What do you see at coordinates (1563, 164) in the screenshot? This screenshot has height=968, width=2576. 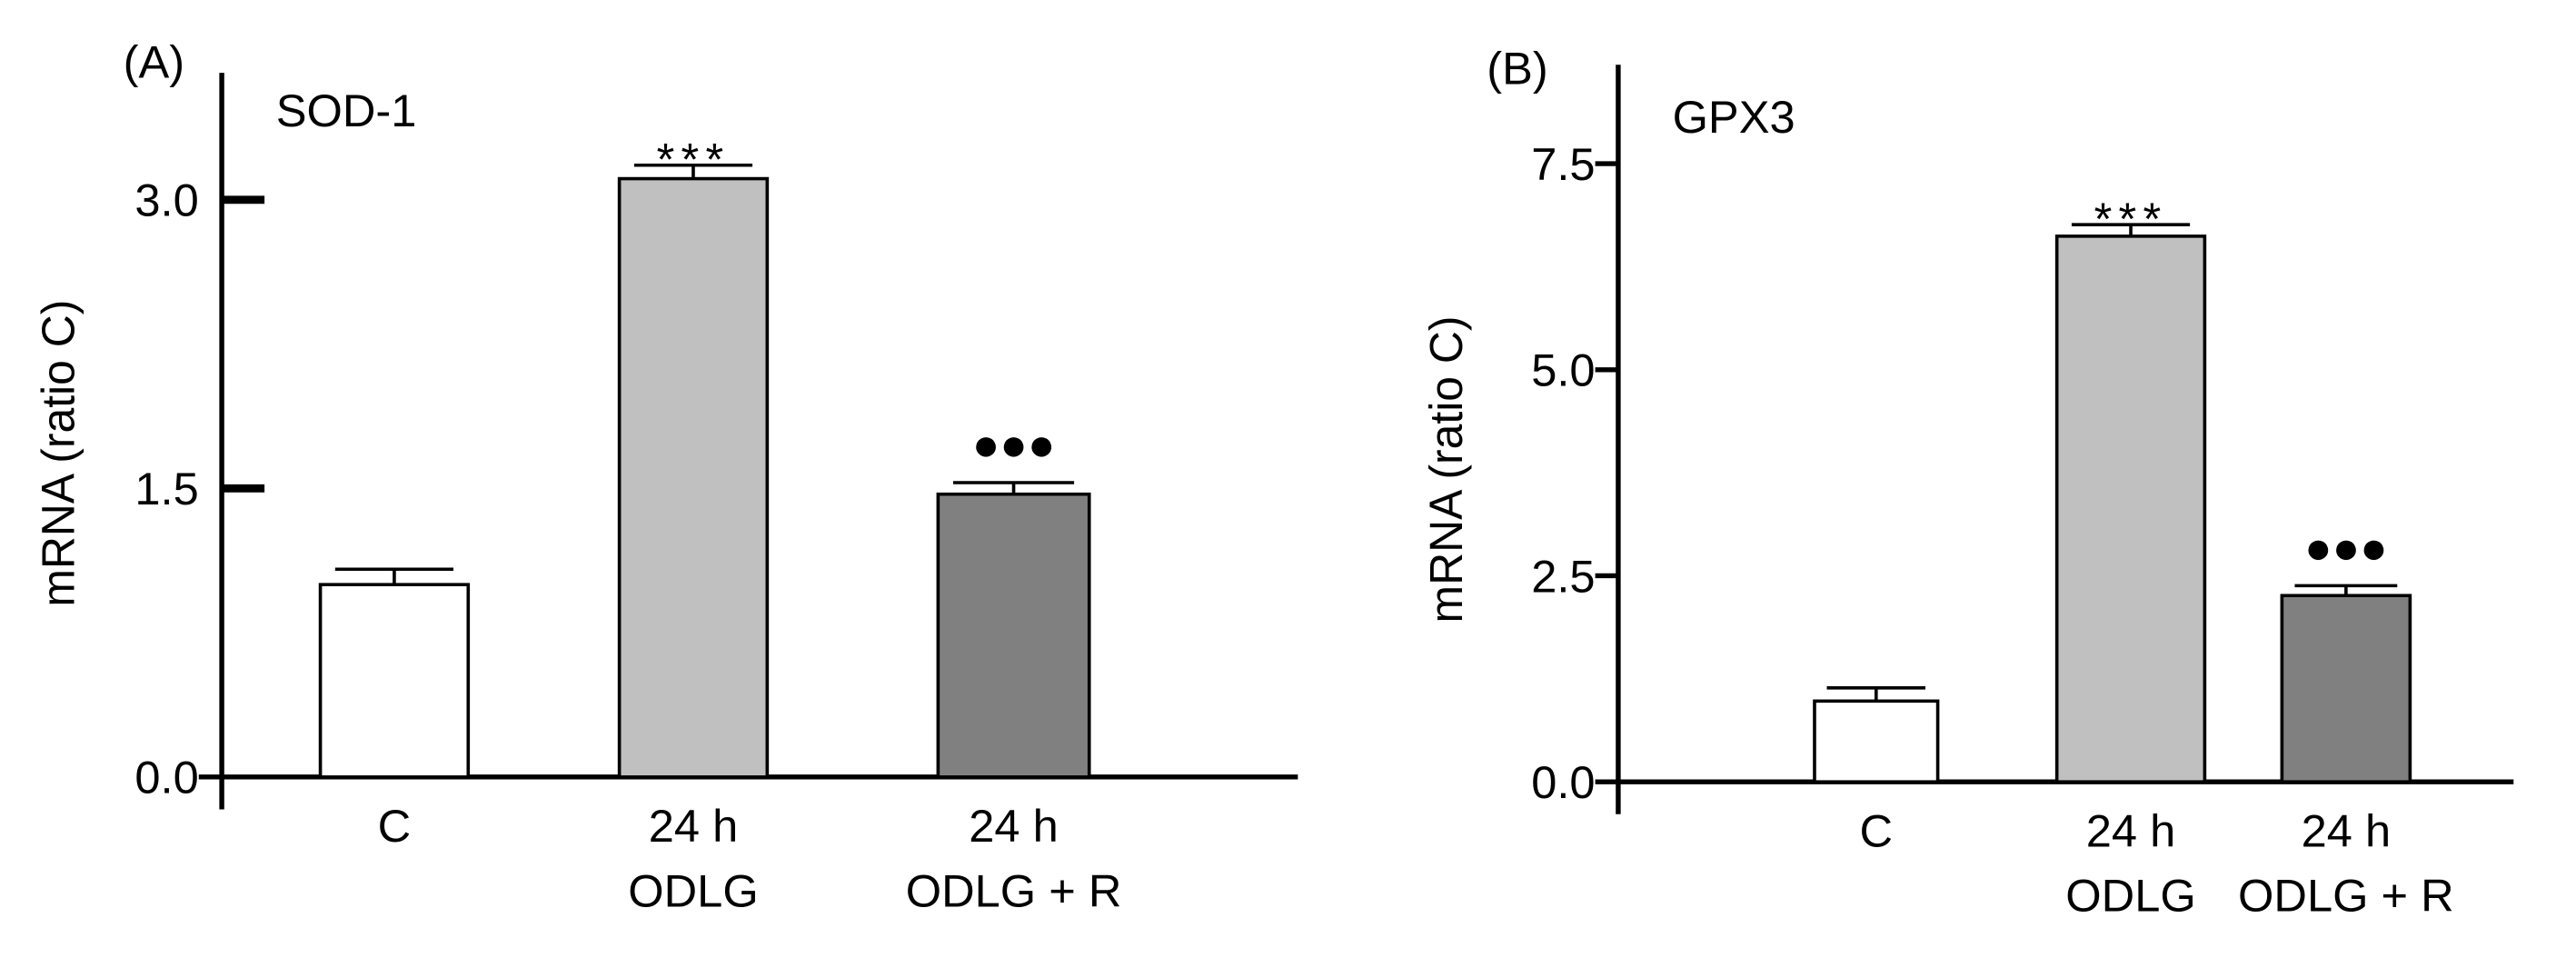 I see `y-tick-label: 7.5` at bounding box center [1563, 164].